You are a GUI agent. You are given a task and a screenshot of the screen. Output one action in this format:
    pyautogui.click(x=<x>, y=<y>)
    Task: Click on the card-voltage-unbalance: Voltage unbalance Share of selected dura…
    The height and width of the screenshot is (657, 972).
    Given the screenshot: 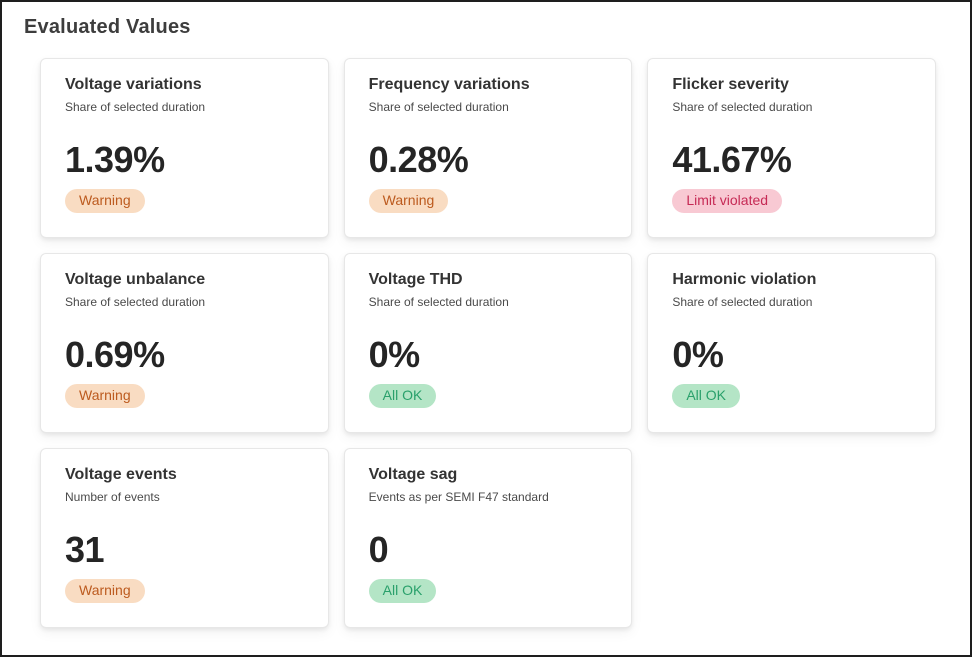 What is the action you would take?
    pyautogui.click(x=184, y=343)
    